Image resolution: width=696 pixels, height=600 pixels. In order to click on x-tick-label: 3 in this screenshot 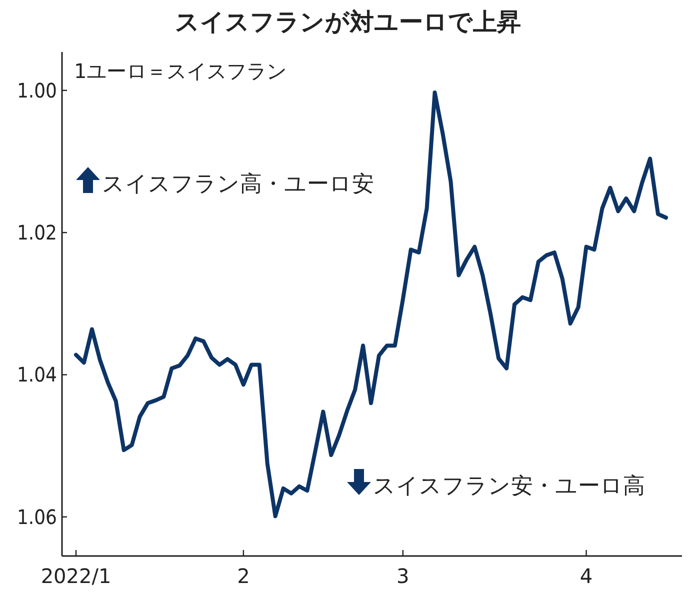, I will do `click(403, 576)`.